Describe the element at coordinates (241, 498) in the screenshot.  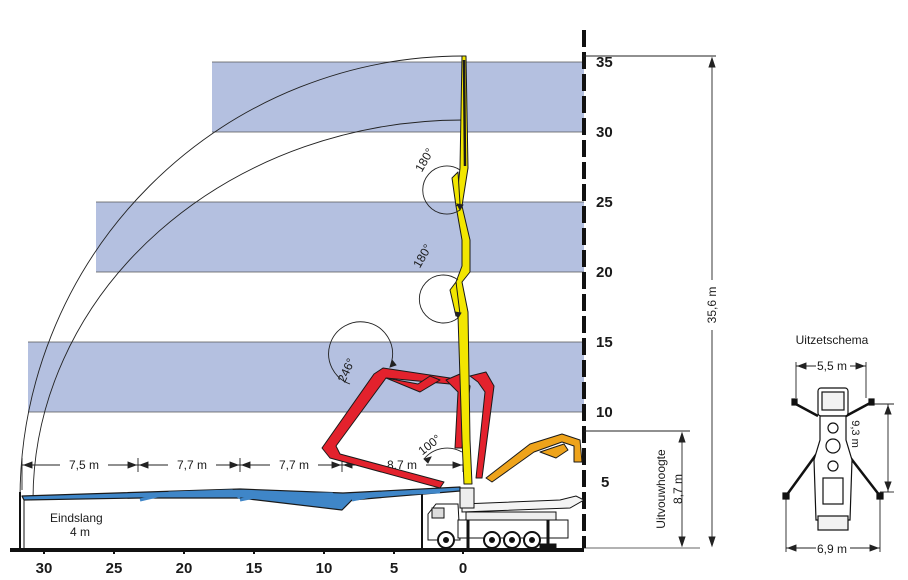
I see `blue-boom` at that location.